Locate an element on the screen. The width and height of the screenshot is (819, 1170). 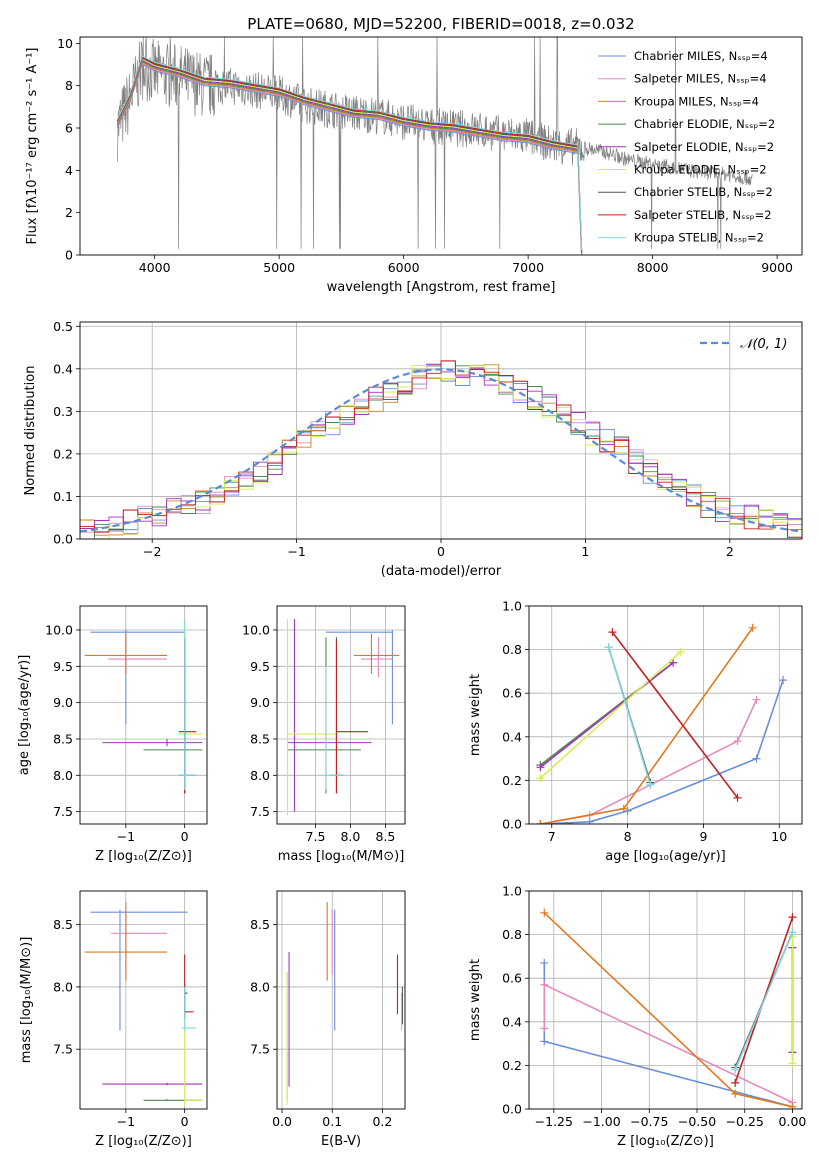
x-tick-label: −0.50 is located at coordinates (697, 1121).